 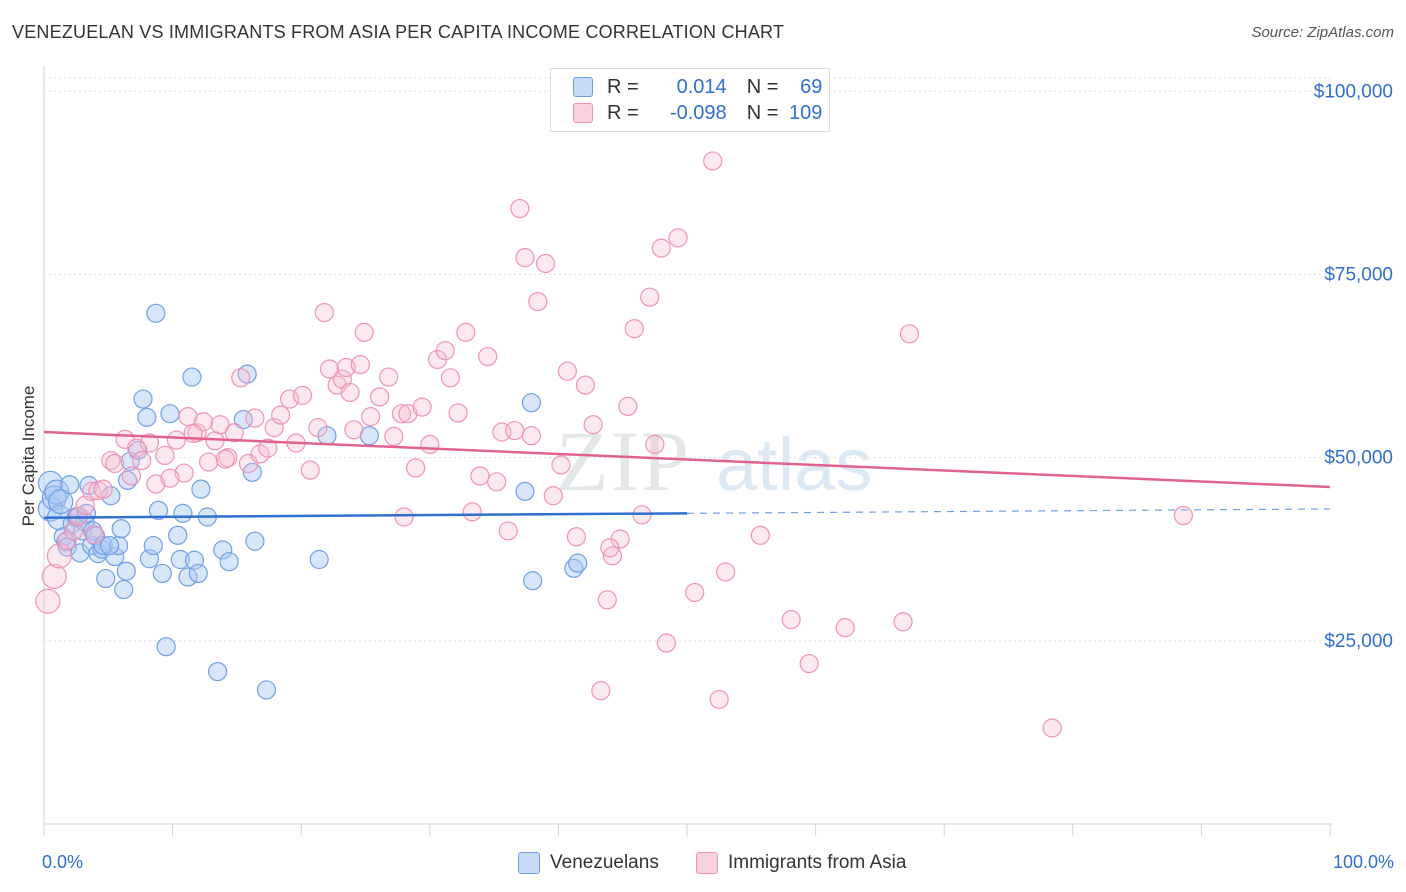 I want to click on n-label: N =, so click(x=762, y=112).